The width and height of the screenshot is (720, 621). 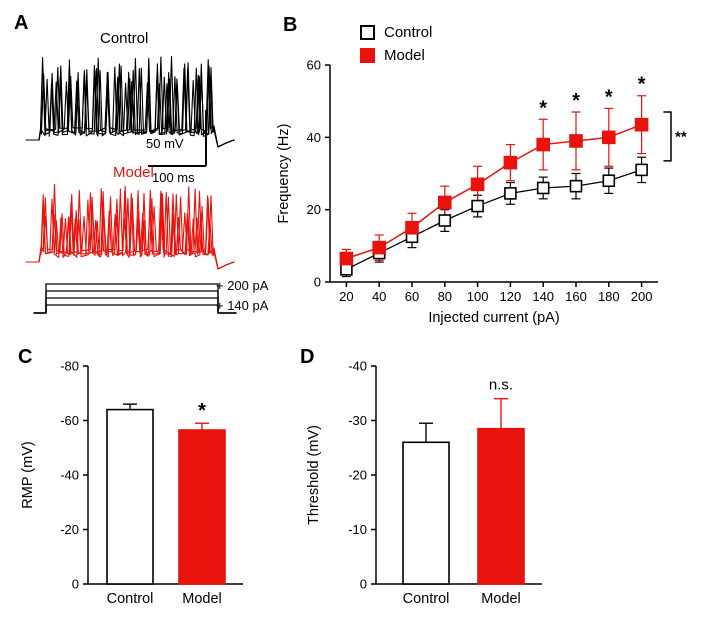 What do you see at coordinates (314, 209) in the screenshot?
I see `y-tick-label: 20` at bounding box center [314, 209].